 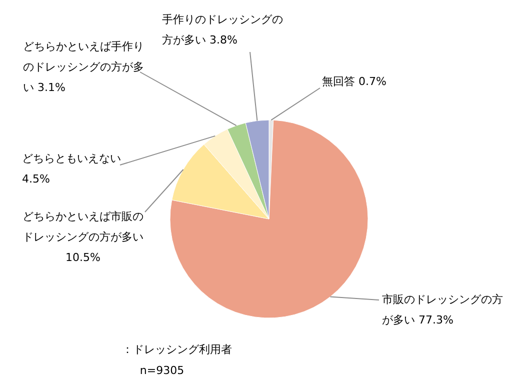 I want to click on slice-label: どちらかといえば市販のドレッシングの方が多い, so click(x=83, y=227).